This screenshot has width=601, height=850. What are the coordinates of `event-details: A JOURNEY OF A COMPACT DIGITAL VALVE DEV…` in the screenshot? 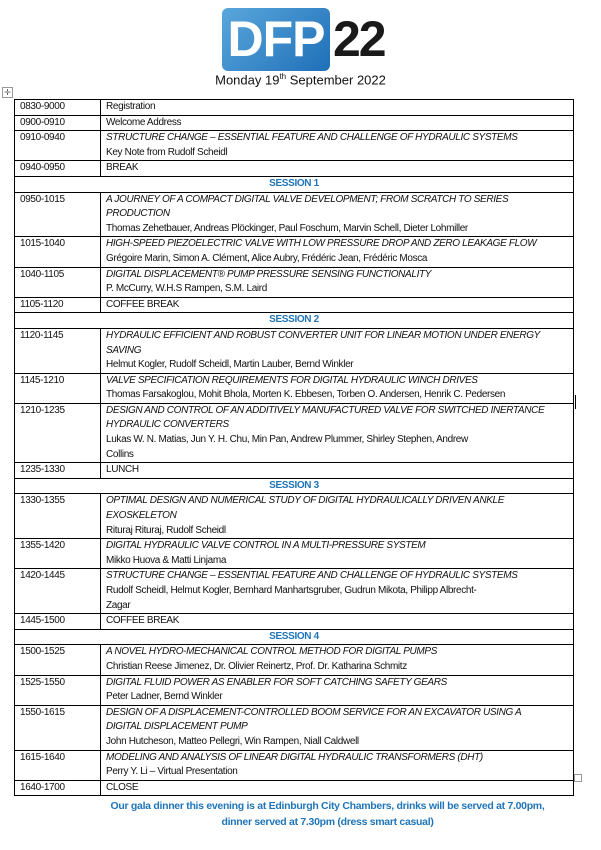 It's located at (337, 214).